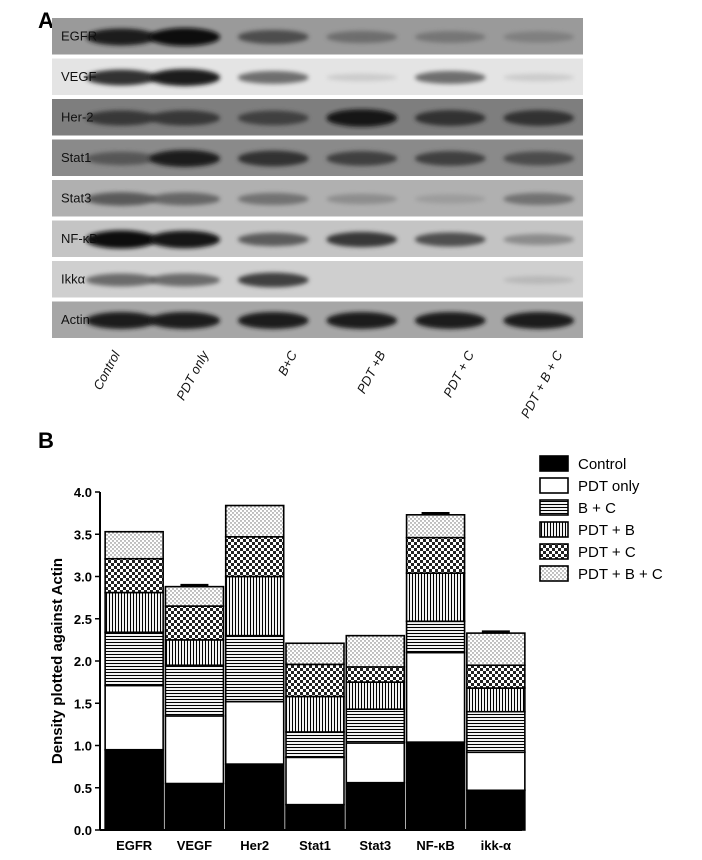 The width and height of the screenshot is (702, 860). What do you see at coordinates (317, 319) in the screenshot?
I see `blot-row: Actin` at bounding box center [317, 319].